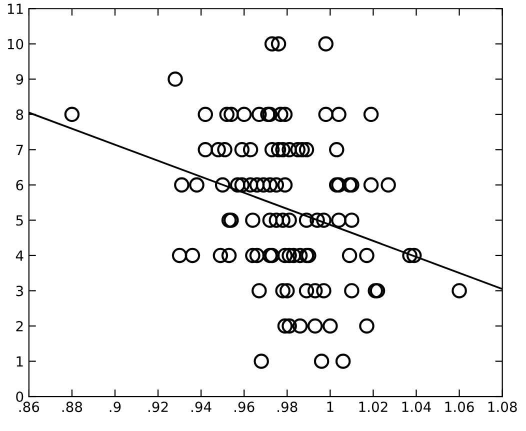 The width and height of the screenshot is (526, 431). What do you see at coordinates (19, 361) in the screenshot?
I see `y-tick-label: 1` at bounding box center [19, 361].